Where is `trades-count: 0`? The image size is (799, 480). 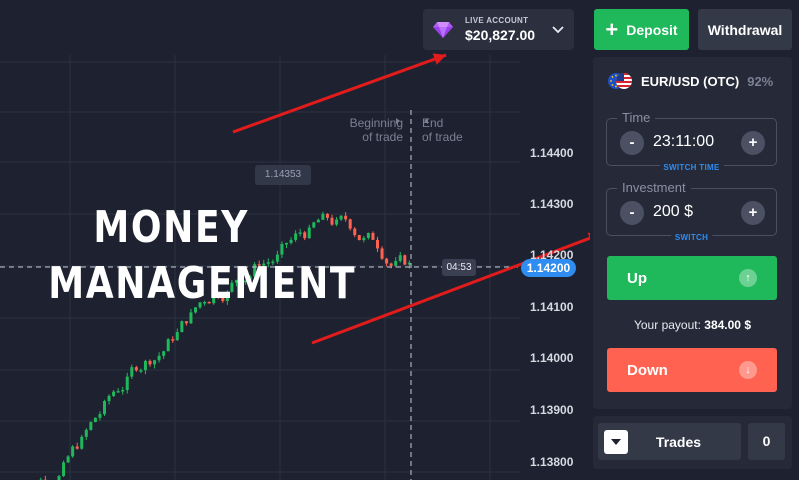 trades-count: 0 is located at coordinates (766, 441).